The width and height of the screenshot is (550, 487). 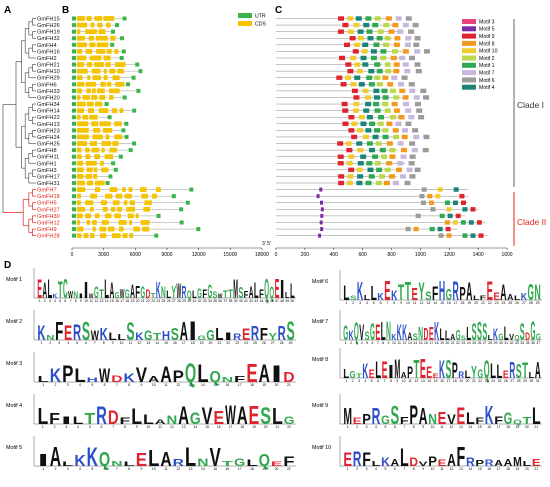 What do you see at coordinates (113, 427) in the screenshot?
I see `logo-position-number: 7` at bounding box center [113, 427].